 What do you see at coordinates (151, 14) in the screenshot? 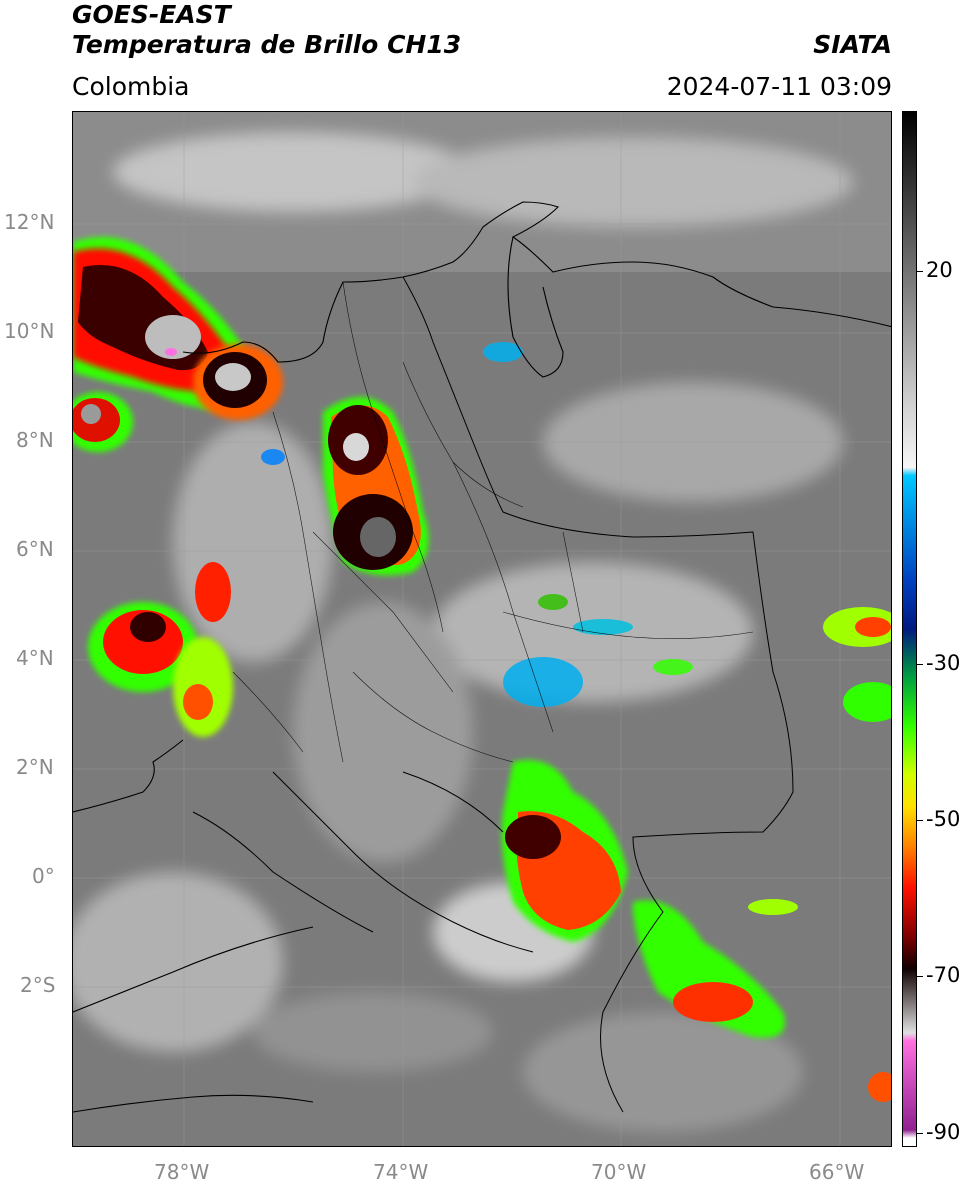
I see `satellite-title: GOES-EAST` at bounding box center [151, 14].